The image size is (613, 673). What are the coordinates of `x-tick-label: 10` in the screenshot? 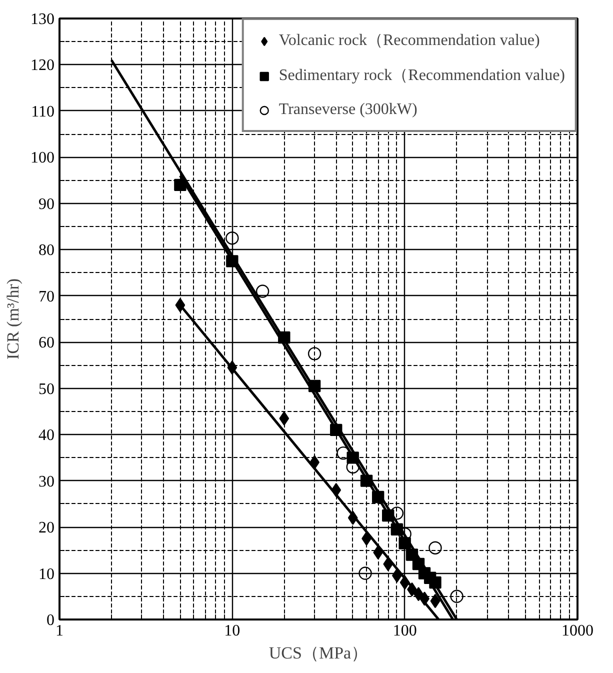 It's located at (232, 631).